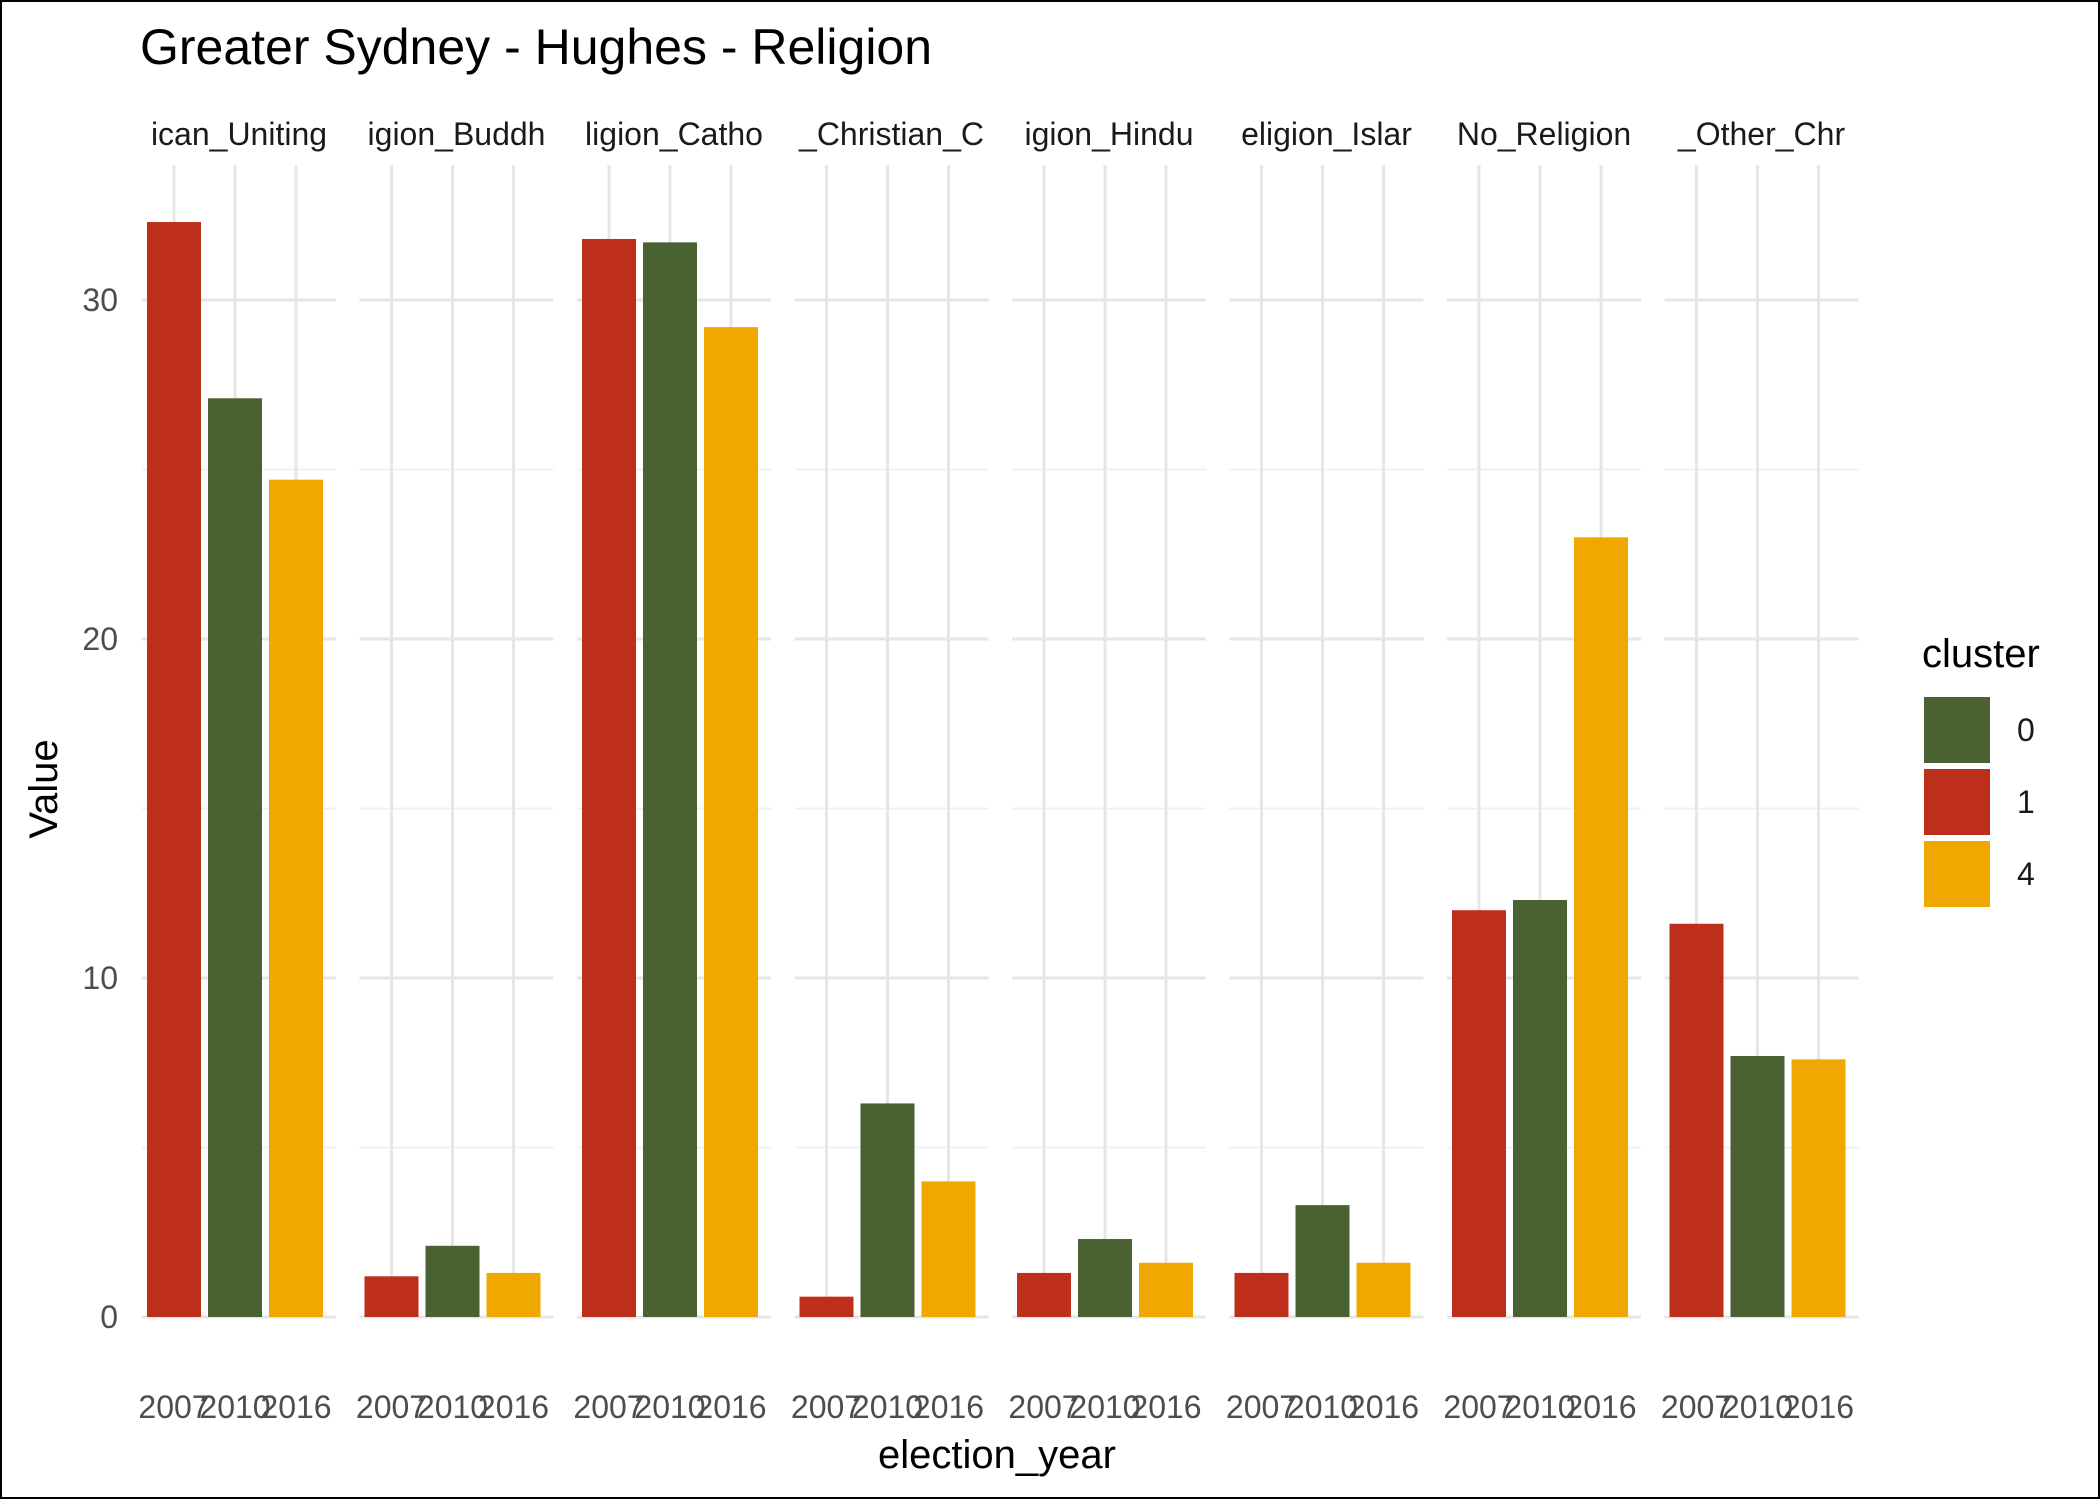 This screenshot has width=2100, height=1501. What do you see at coordinates (1108, 134) in the screenshot?
I see `facet-strip-label: igion_Hindu` at bounding box center [1108, 134].